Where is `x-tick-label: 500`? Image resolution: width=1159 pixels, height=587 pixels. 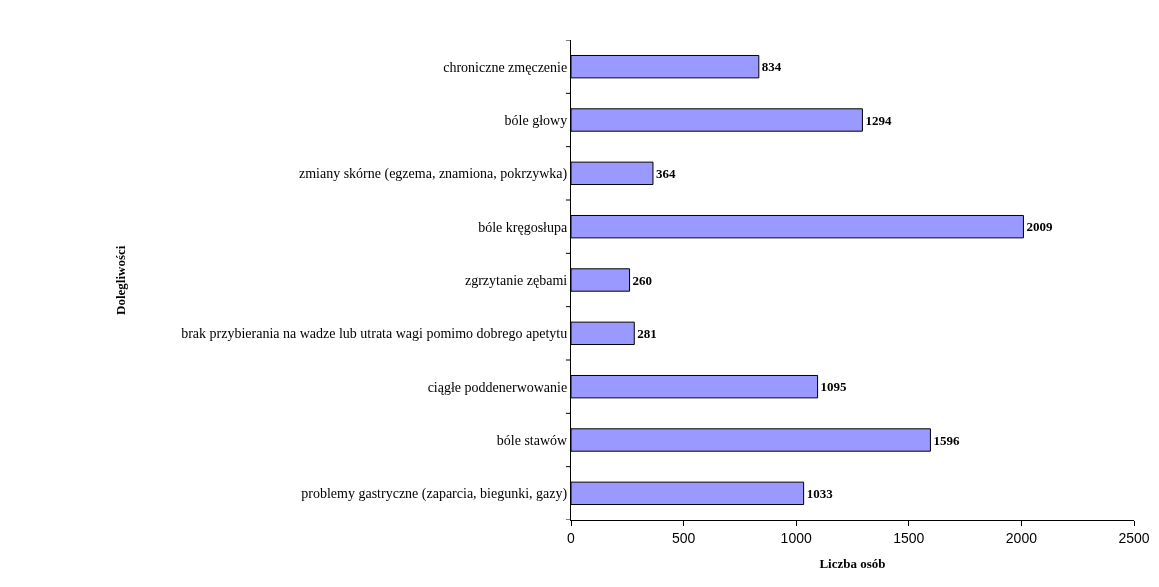
x-tick-label: 500 is located at coordinates (683, 537).